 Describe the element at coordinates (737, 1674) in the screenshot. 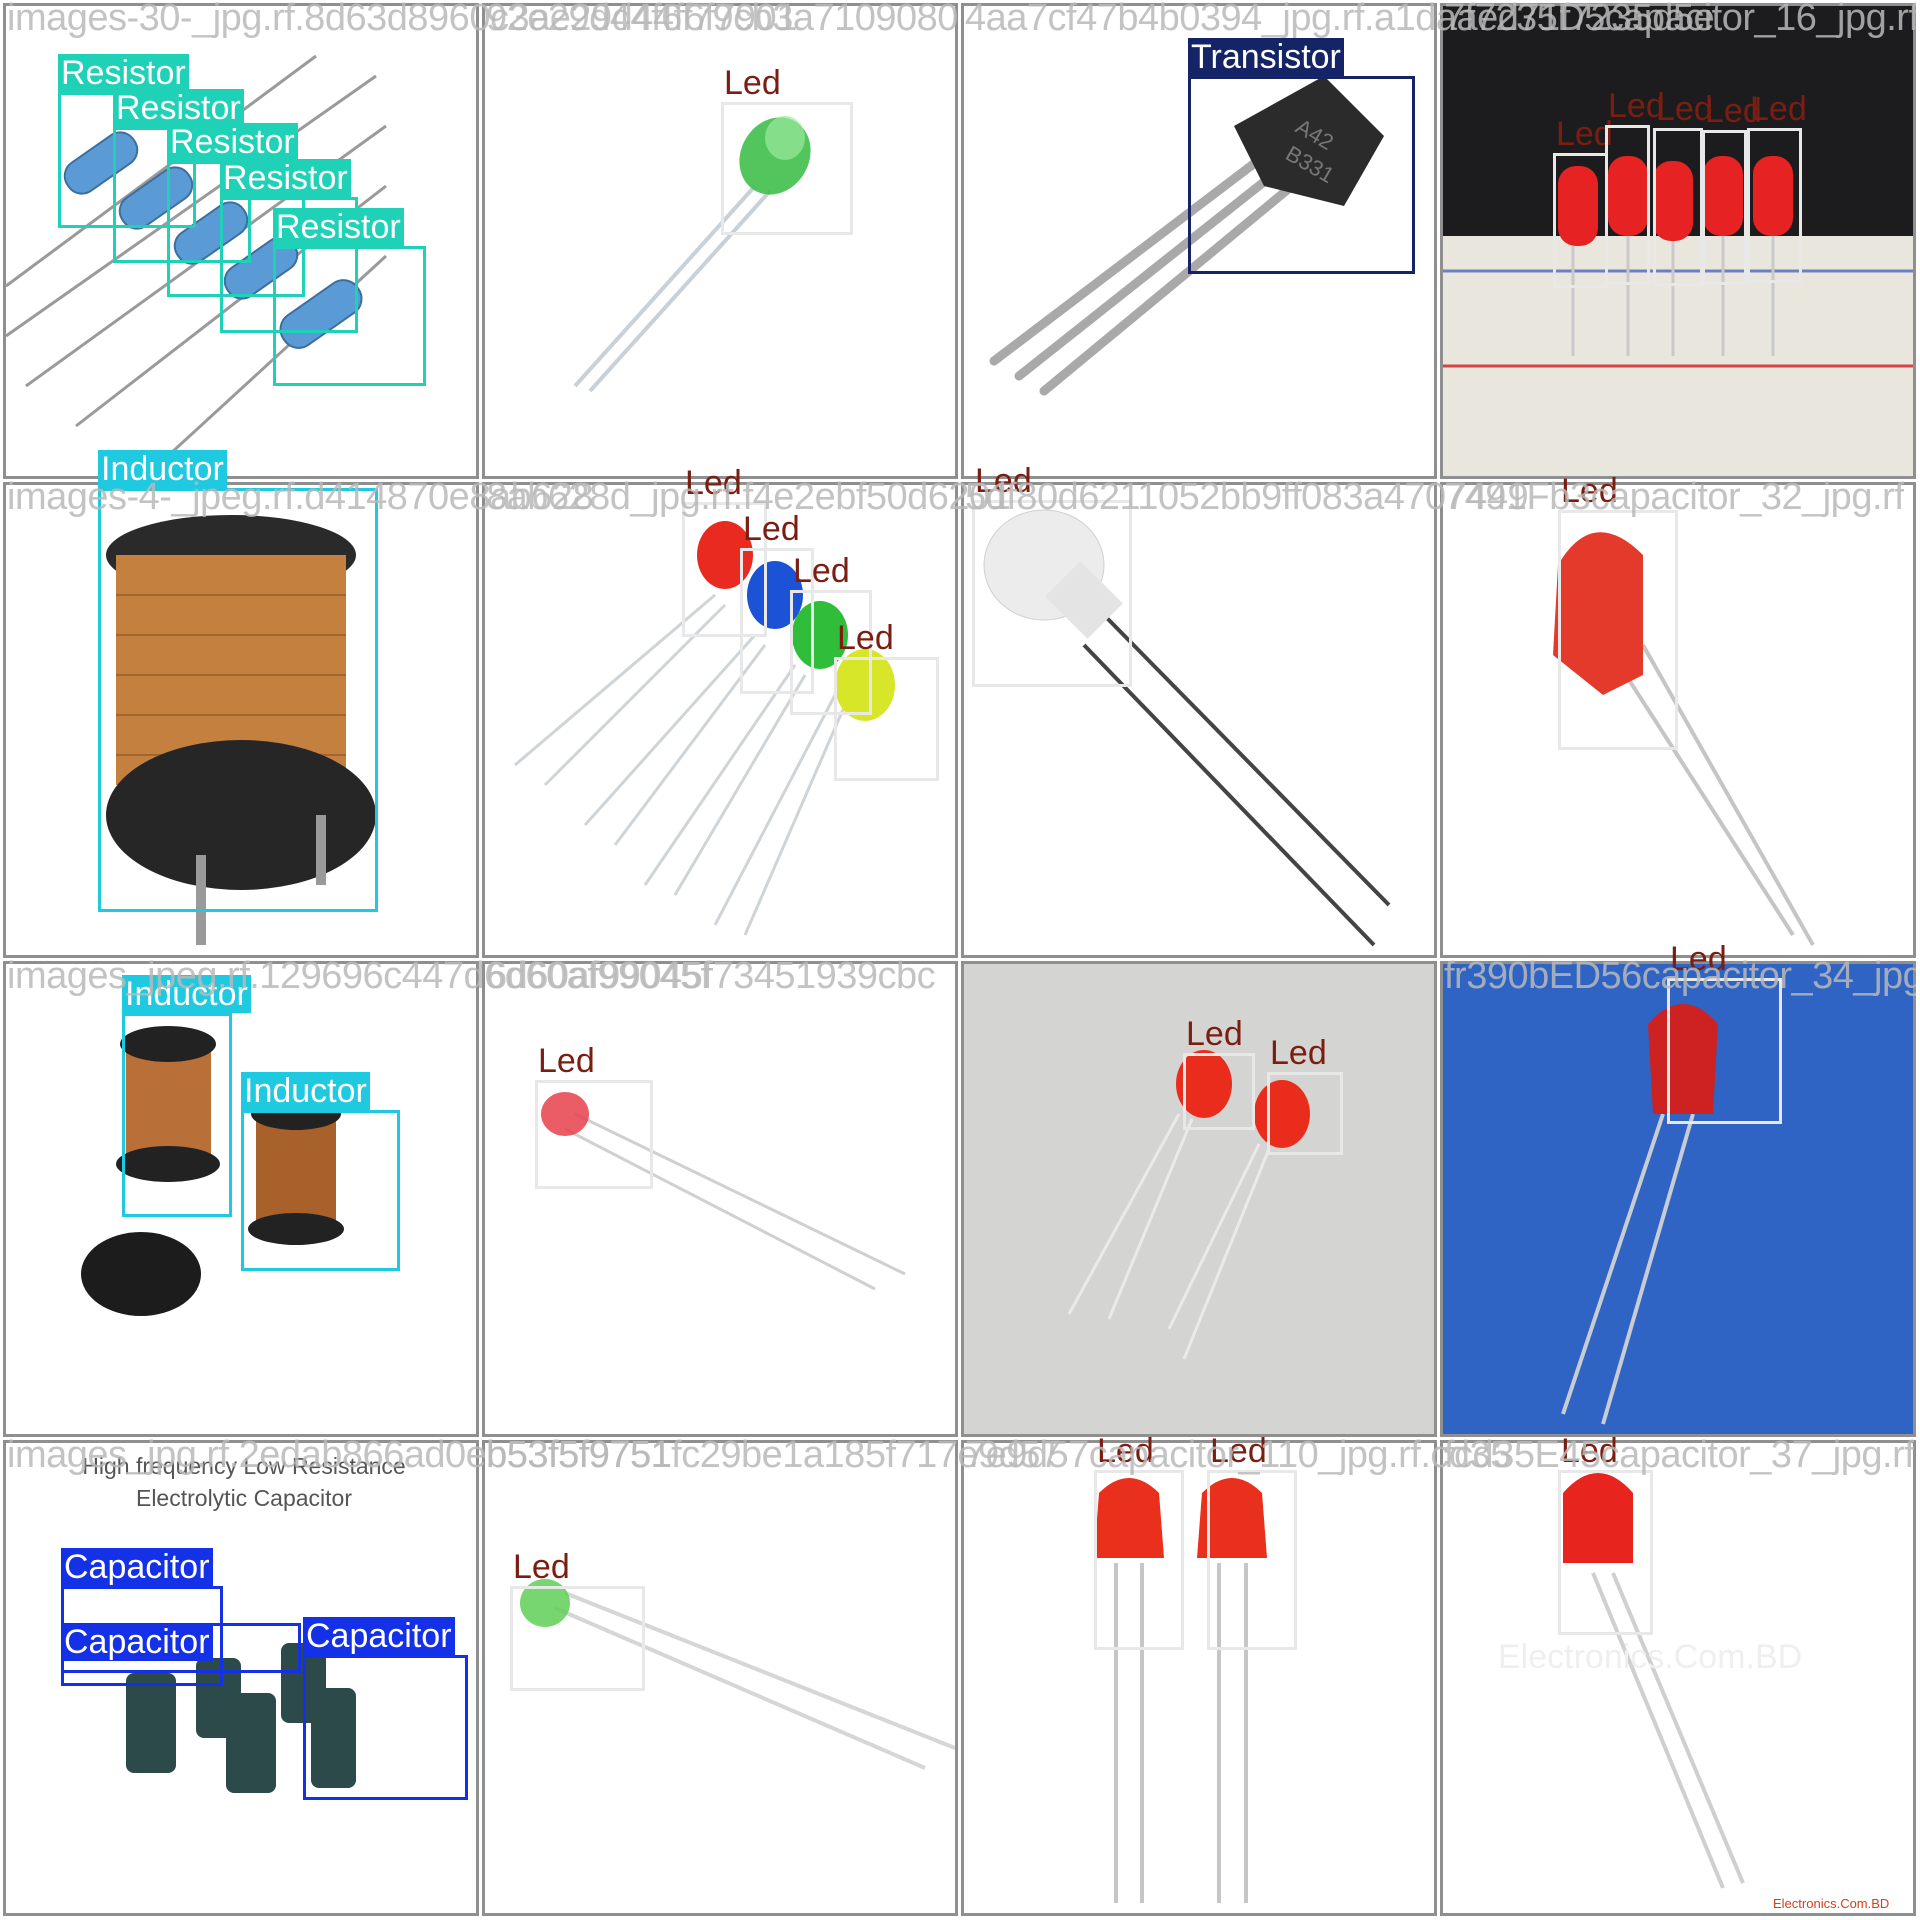

I see `green-led-long-photo` at that location.